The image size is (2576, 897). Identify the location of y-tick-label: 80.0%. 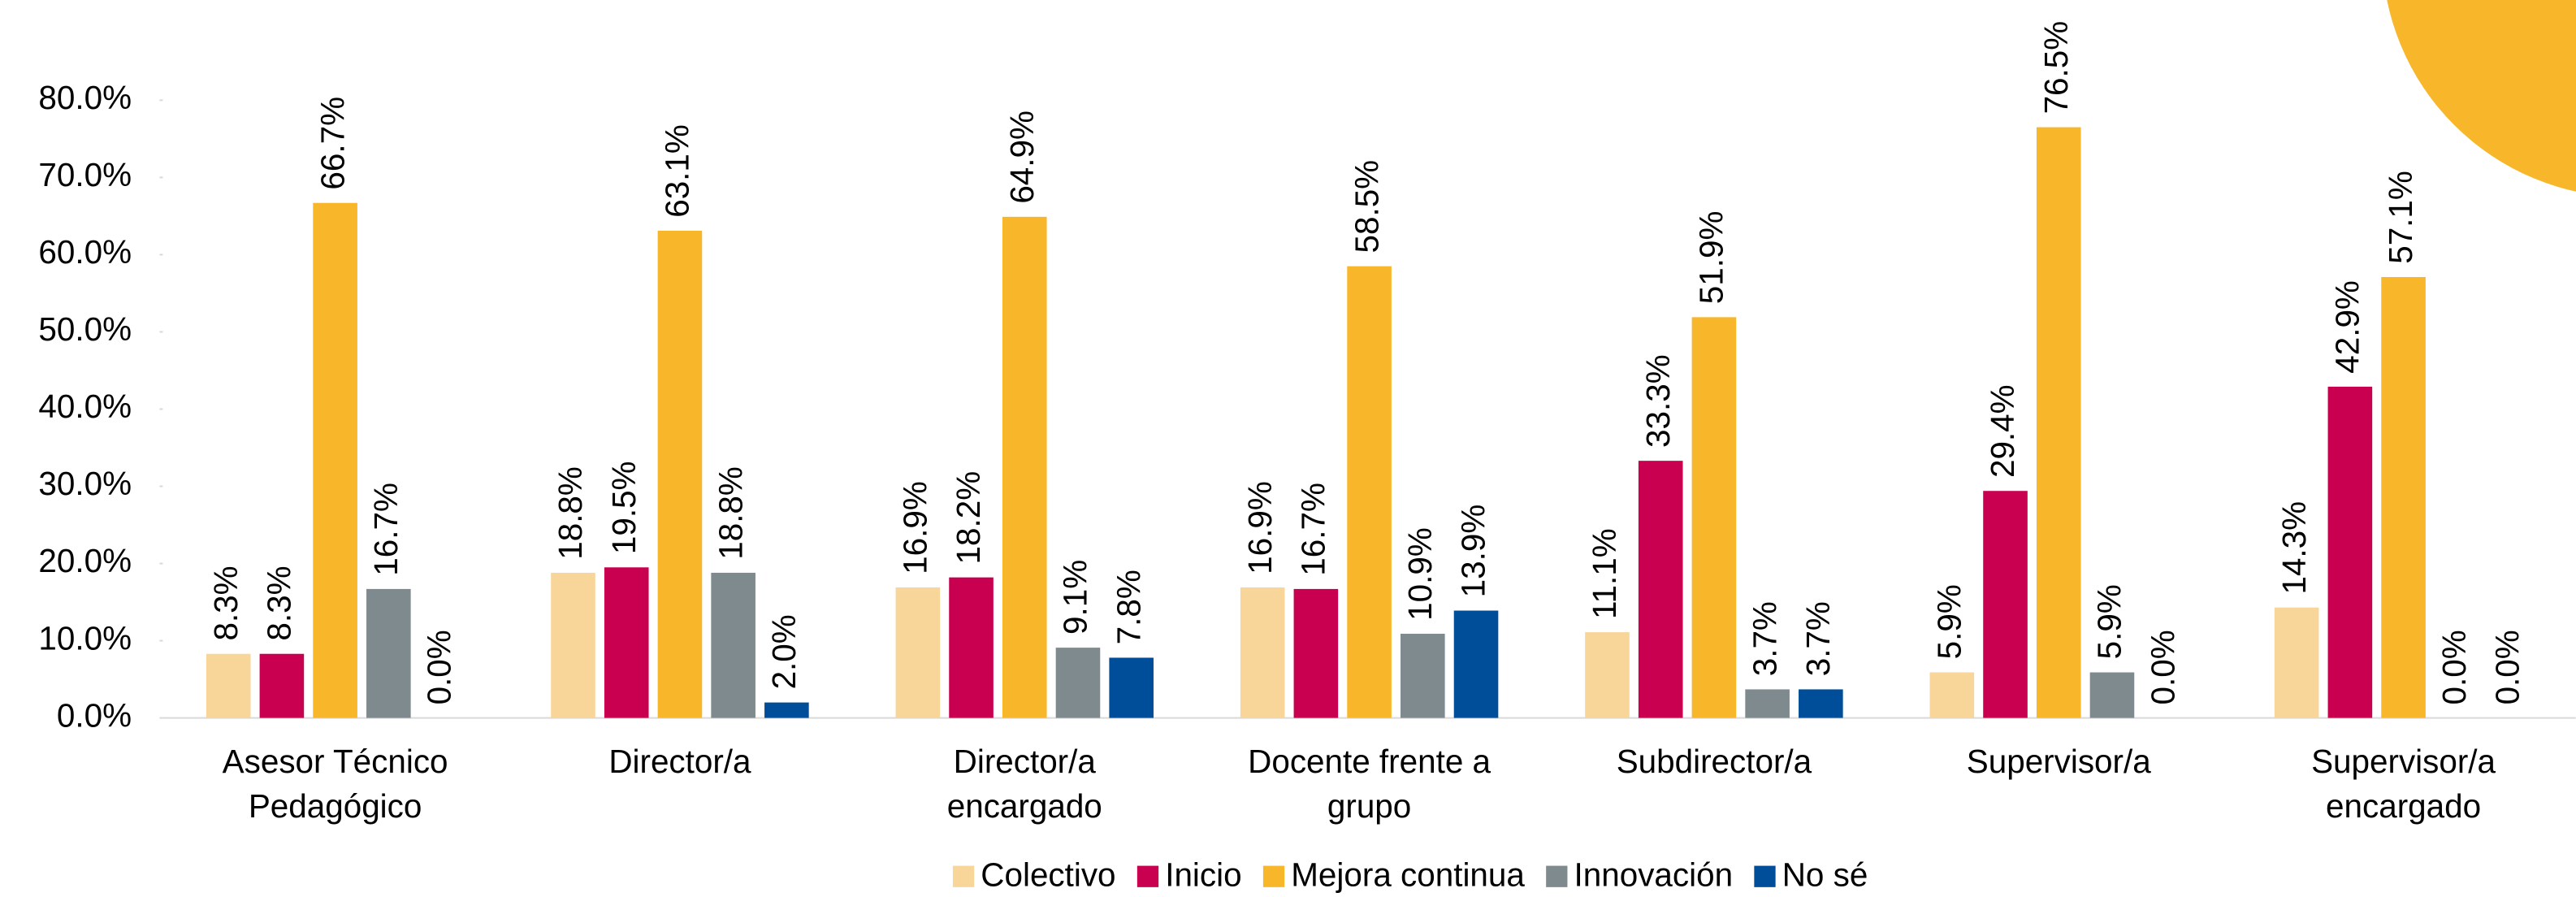
(85, 97).